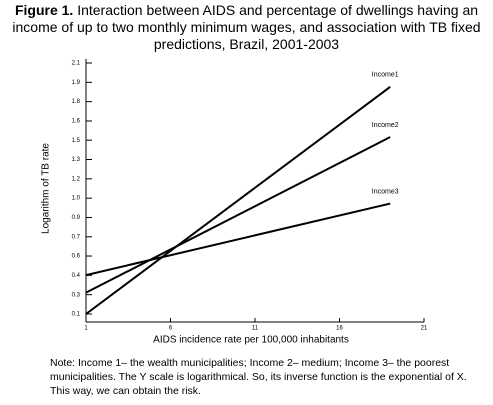 The height and width of the screenshot is (405, 493). What do you see at coordinates (339, 329) in the screenshot?
I see `x-tick-label: 16` at bounding box center [339, 329].